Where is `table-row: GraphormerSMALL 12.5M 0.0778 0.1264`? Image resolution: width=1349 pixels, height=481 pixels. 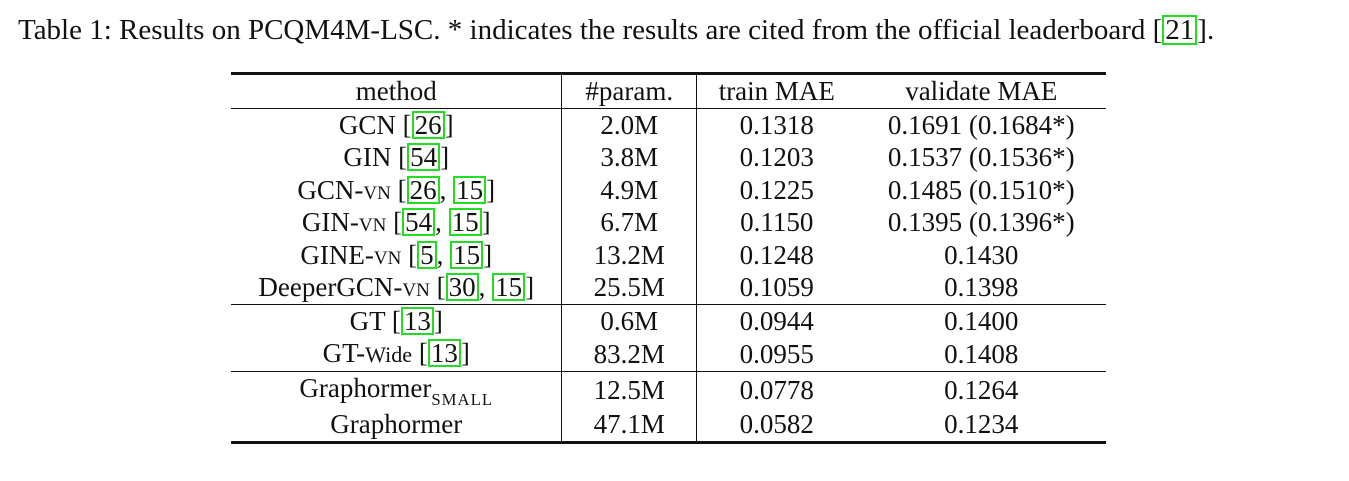 table-row: GraphormerSMALL 12.5M 0.0778 0.1264 is located at coordinates (668, 390).